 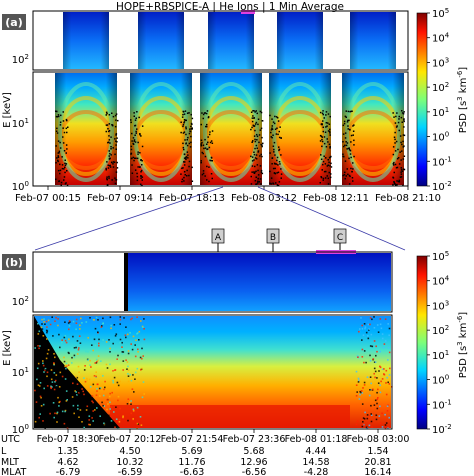 What do you see at coordinates (440, 355) in the screenshot?
I see `cbTicksB-label-3: 10¹` at bounding box center [440, 355].